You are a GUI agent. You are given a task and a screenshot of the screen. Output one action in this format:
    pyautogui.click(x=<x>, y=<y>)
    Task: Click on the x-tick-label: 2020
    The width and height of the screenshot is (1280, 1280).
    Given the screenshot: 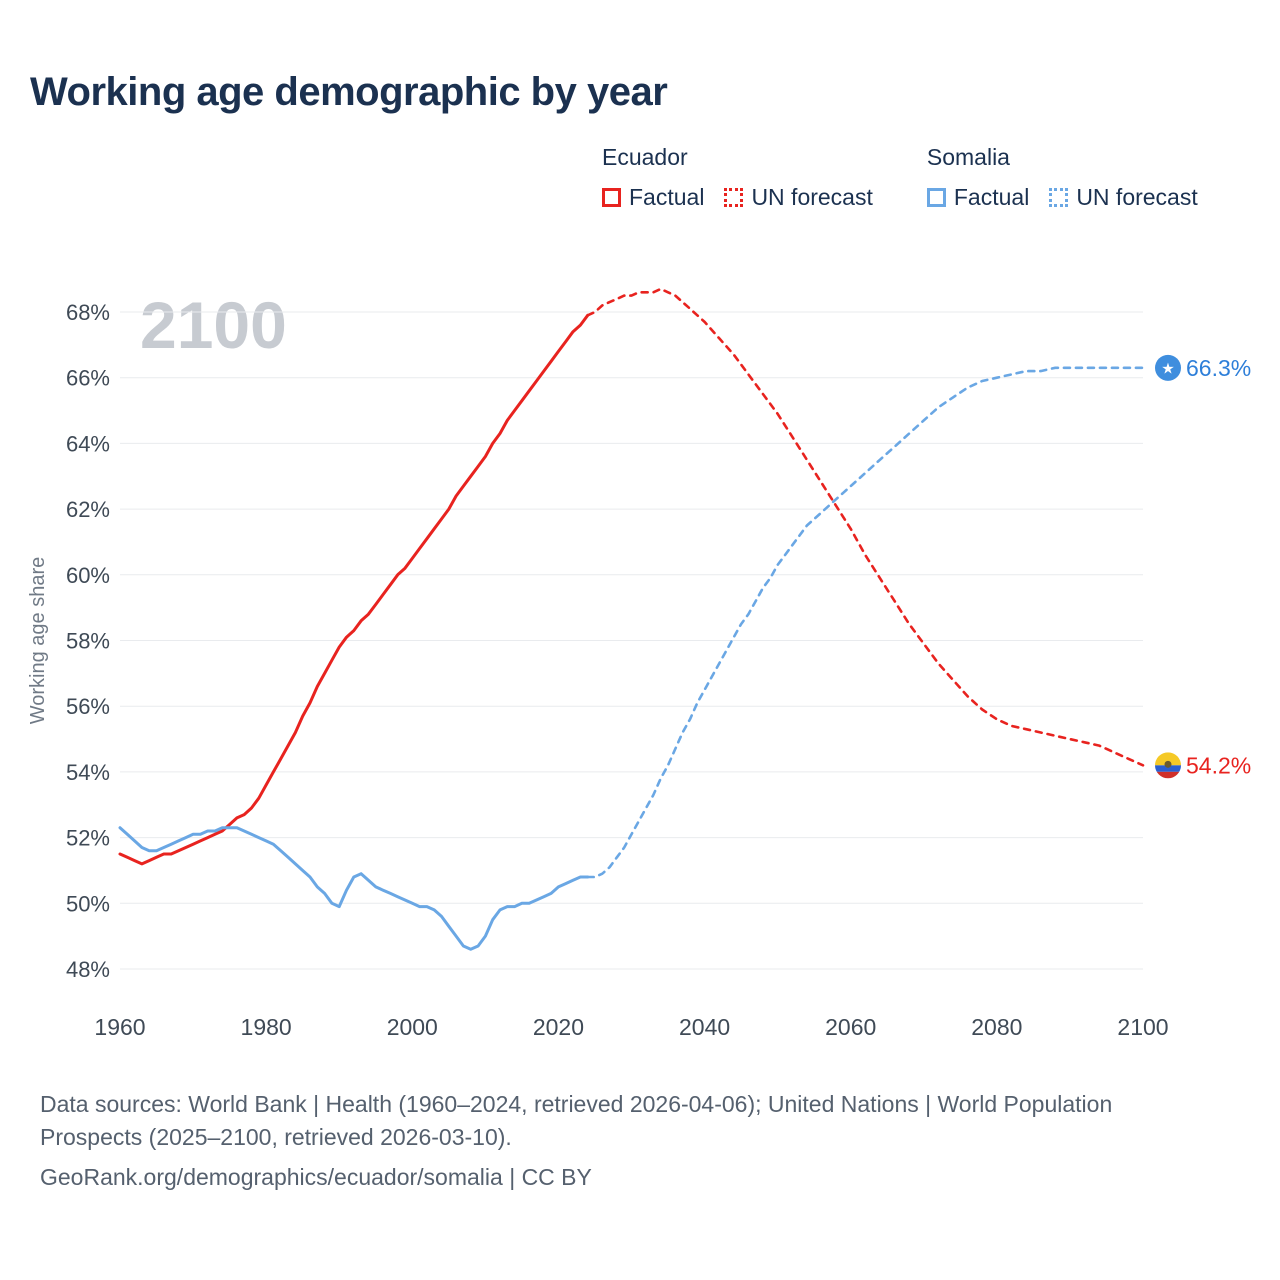 What is the action you would take?
    pyautogui.click(x=558, y=1027)
    